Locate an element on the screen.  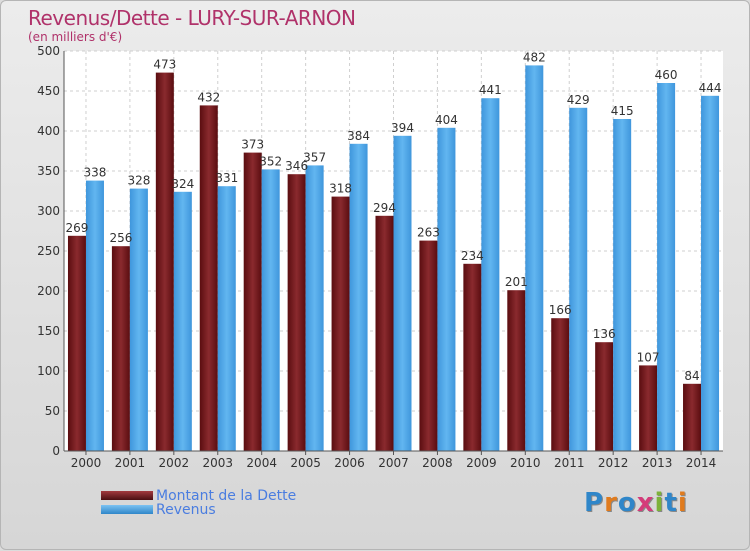
data-label: 429 is located at coordinates (578, 100).